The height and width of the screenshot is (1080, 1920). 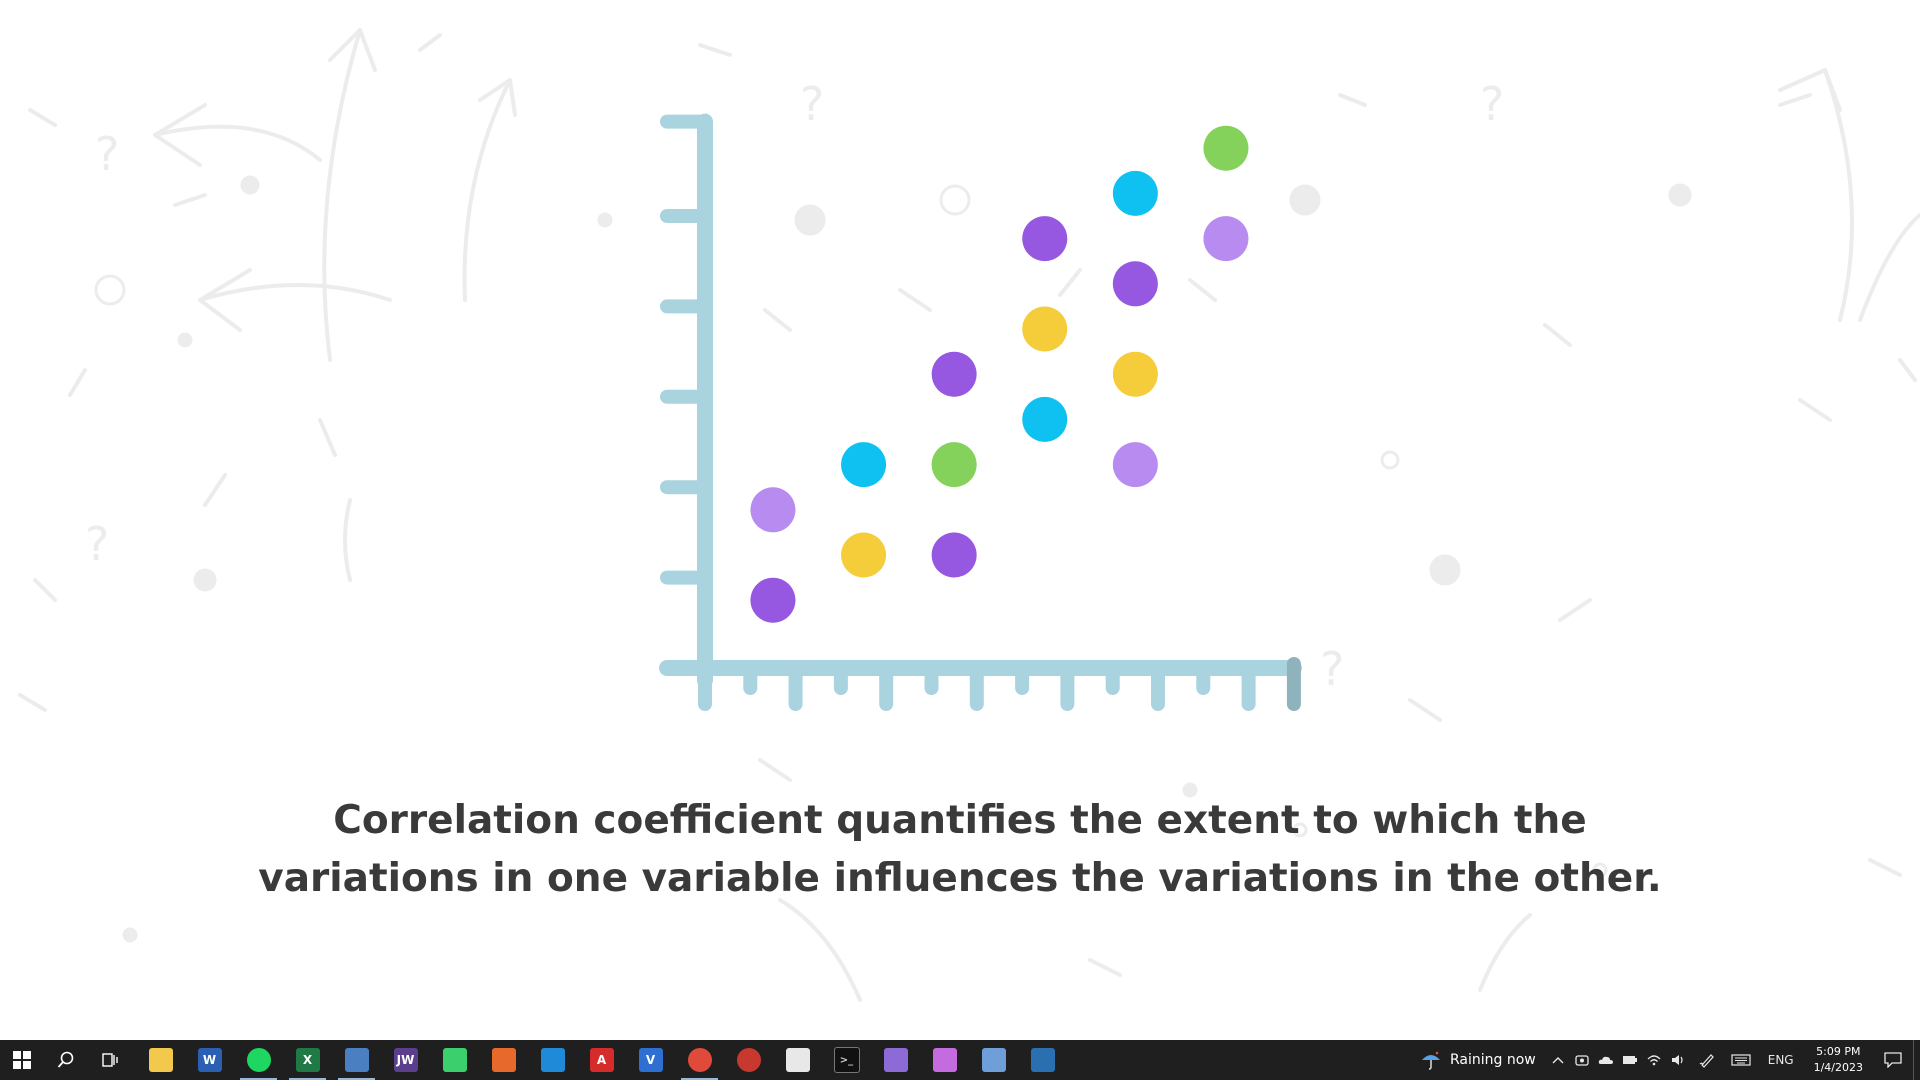 I want to click on onedrive-button, so click(x=1606, y=1060).